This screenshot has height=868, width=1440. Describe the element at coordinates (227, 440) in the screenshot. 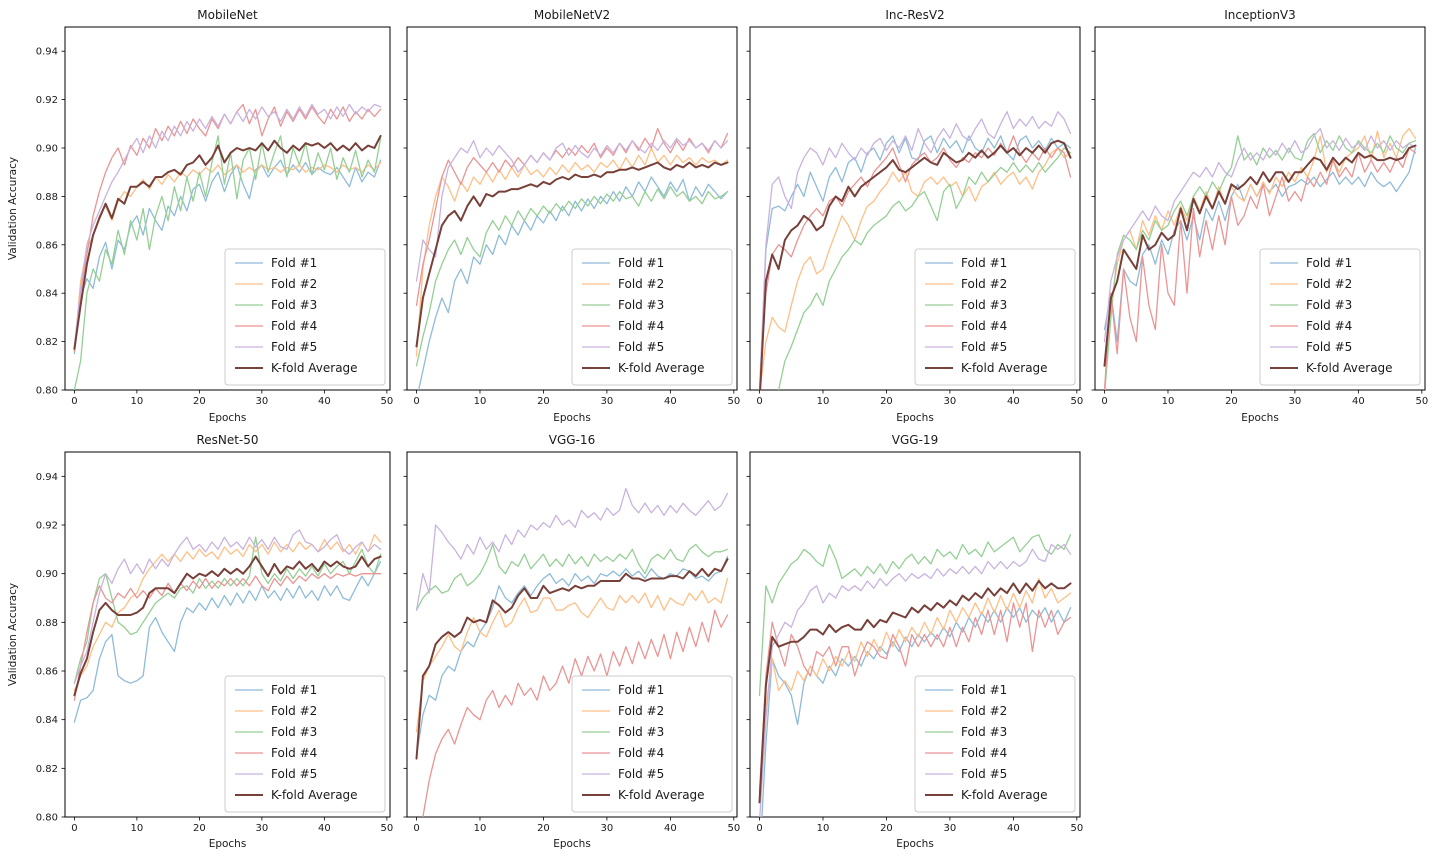

I see `chart-title: ResNet-50` at that location.